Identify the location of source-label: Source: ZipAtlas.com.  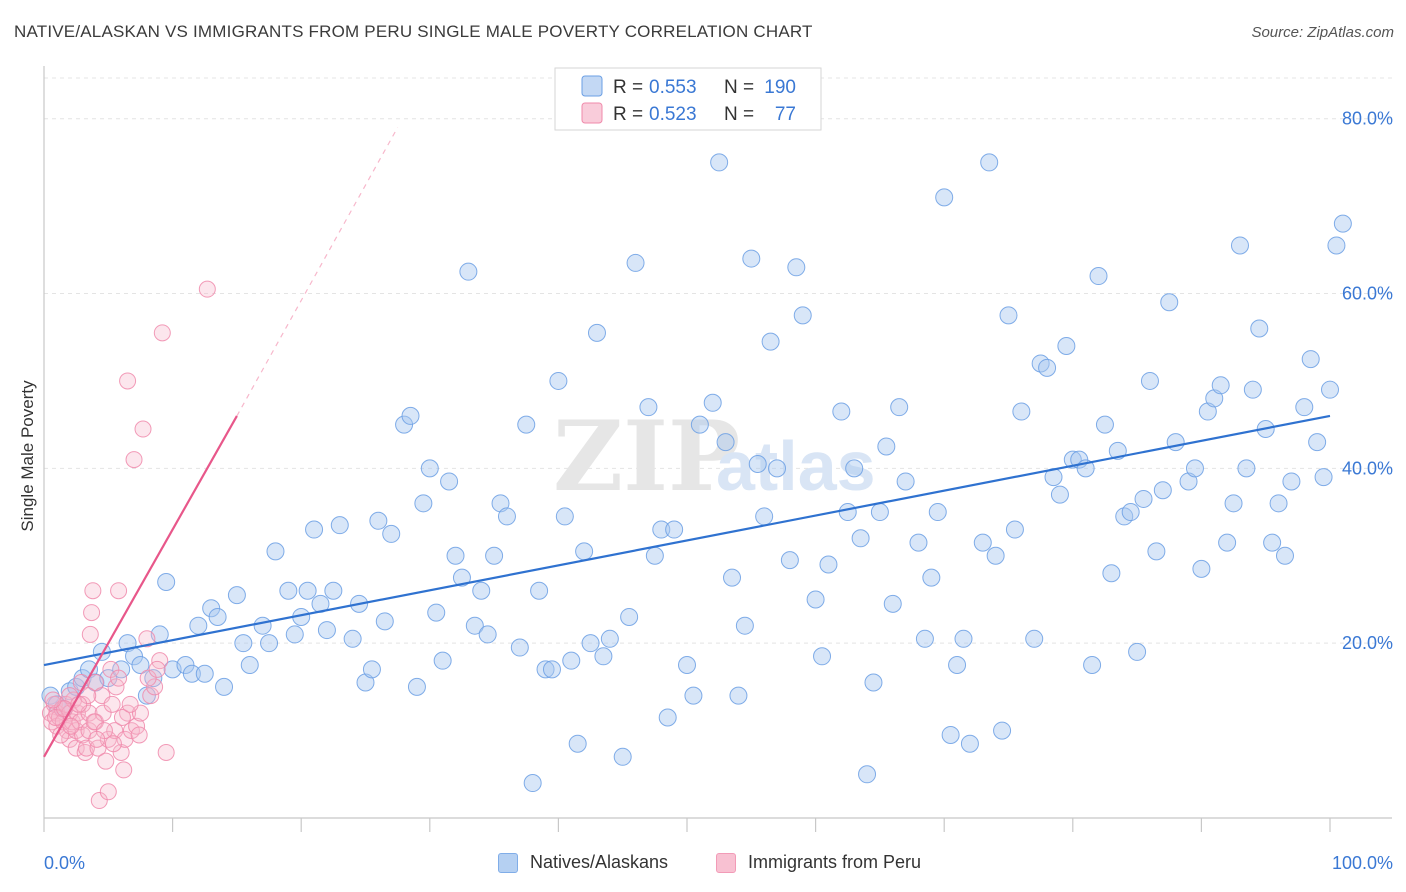
(1322, 32).